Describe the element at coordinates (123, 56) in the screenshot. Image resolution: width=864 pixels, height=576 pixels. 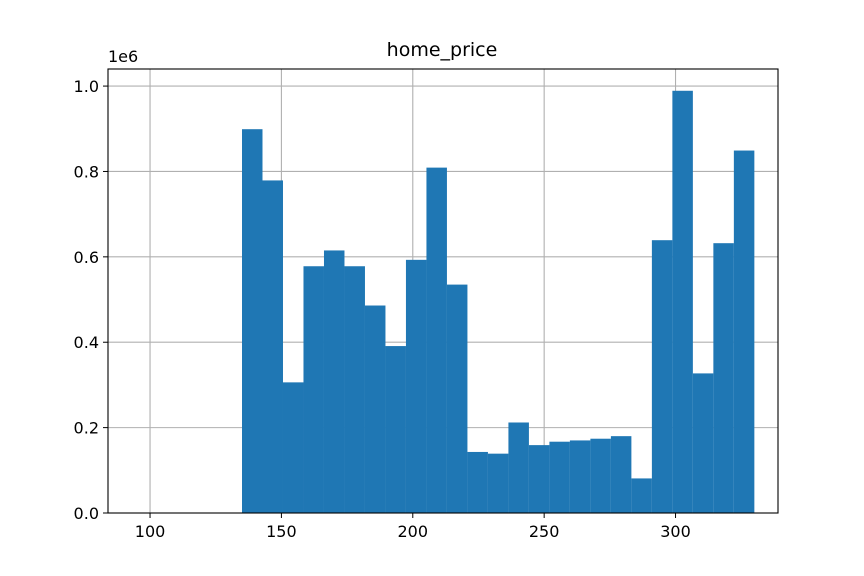
I see `y-axis-offset-label: 1e6` at that location.